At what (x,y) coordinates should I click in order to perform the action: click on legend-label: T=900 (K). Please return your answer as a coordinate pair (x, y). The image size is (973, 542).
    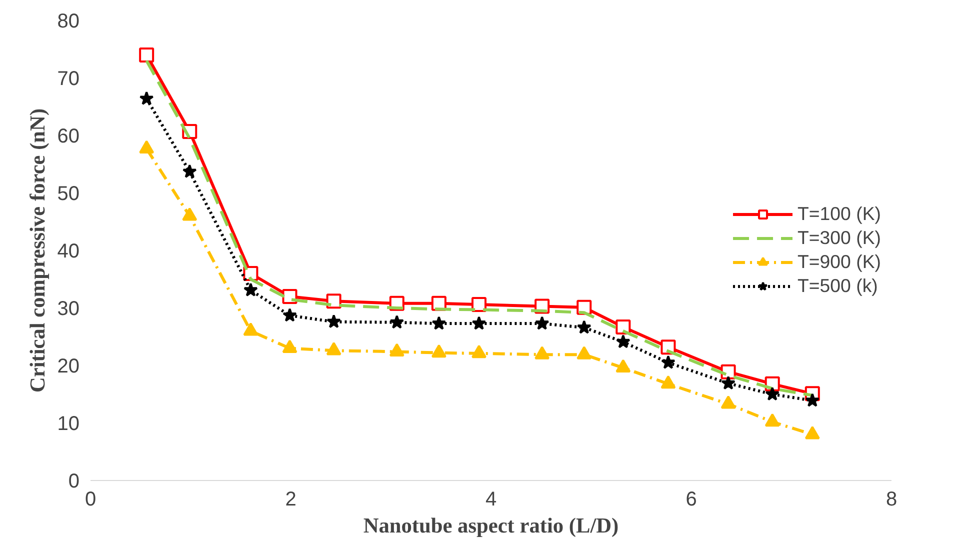
    Looking at the image, I should click on (839, 262).